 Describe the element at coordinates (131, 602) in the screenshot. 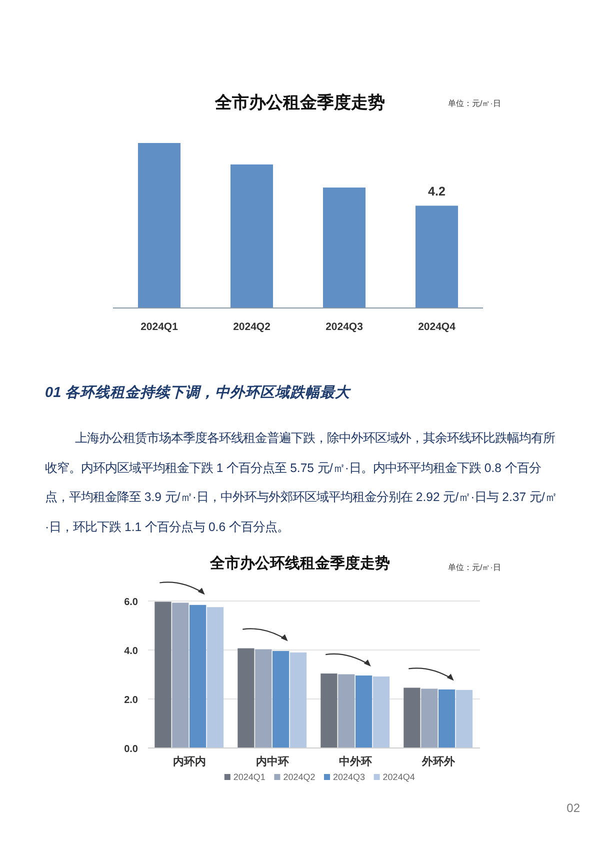

I see `y-tick-label: 6.0` at that location.